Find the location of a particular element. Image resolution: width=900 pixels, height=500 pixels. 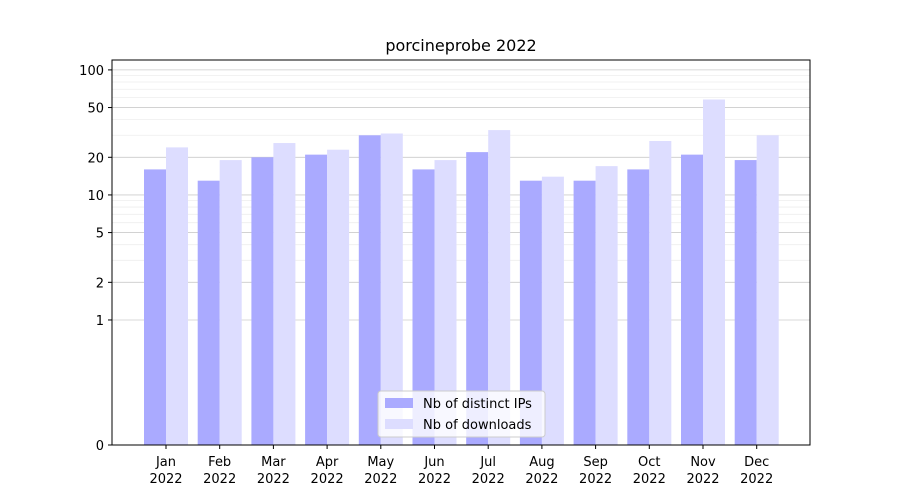

x-tick-label: Oct 2022 is located at coordinates (649, 471).